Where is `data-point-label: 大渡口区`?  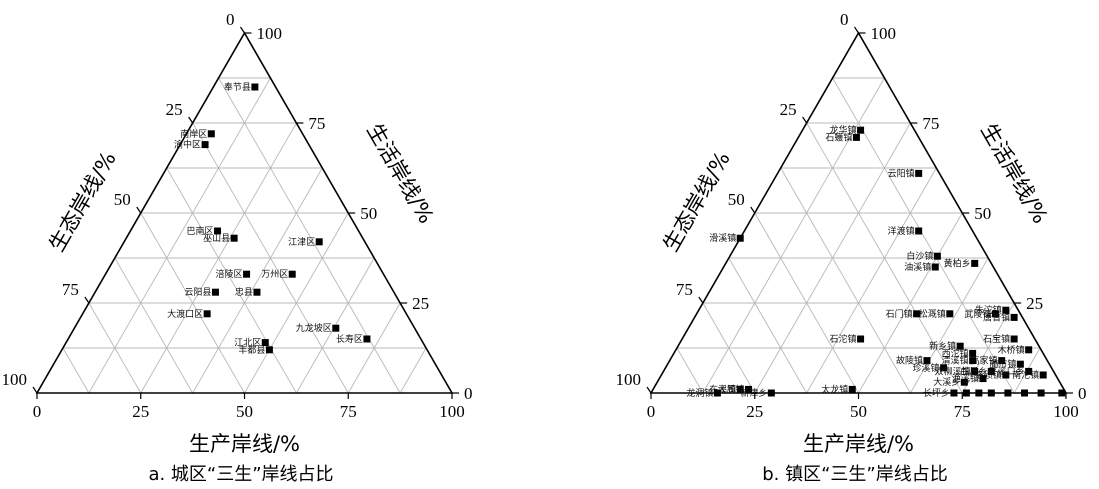
data-point-label: 大渡口区 is located at coordinates (185, 314).